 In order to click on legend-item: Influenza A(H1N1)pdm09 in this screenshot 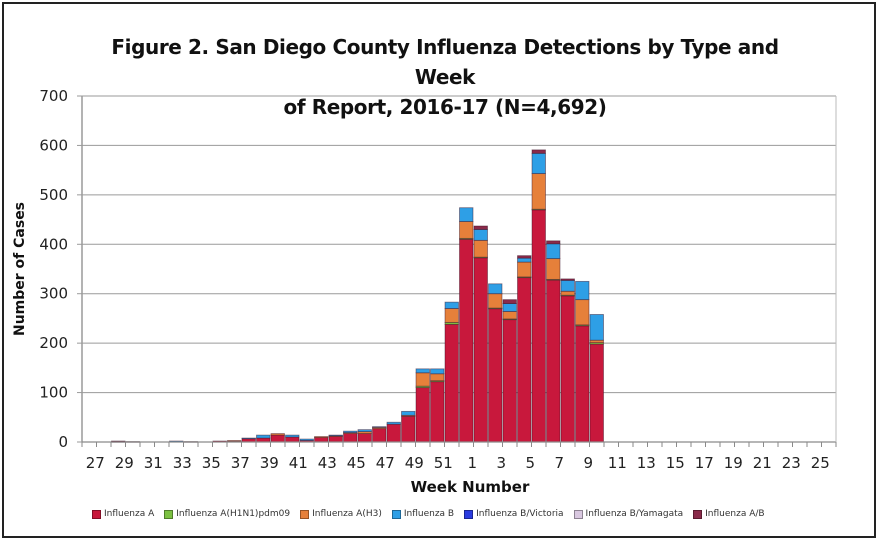, I will do `click(227, 514)`.